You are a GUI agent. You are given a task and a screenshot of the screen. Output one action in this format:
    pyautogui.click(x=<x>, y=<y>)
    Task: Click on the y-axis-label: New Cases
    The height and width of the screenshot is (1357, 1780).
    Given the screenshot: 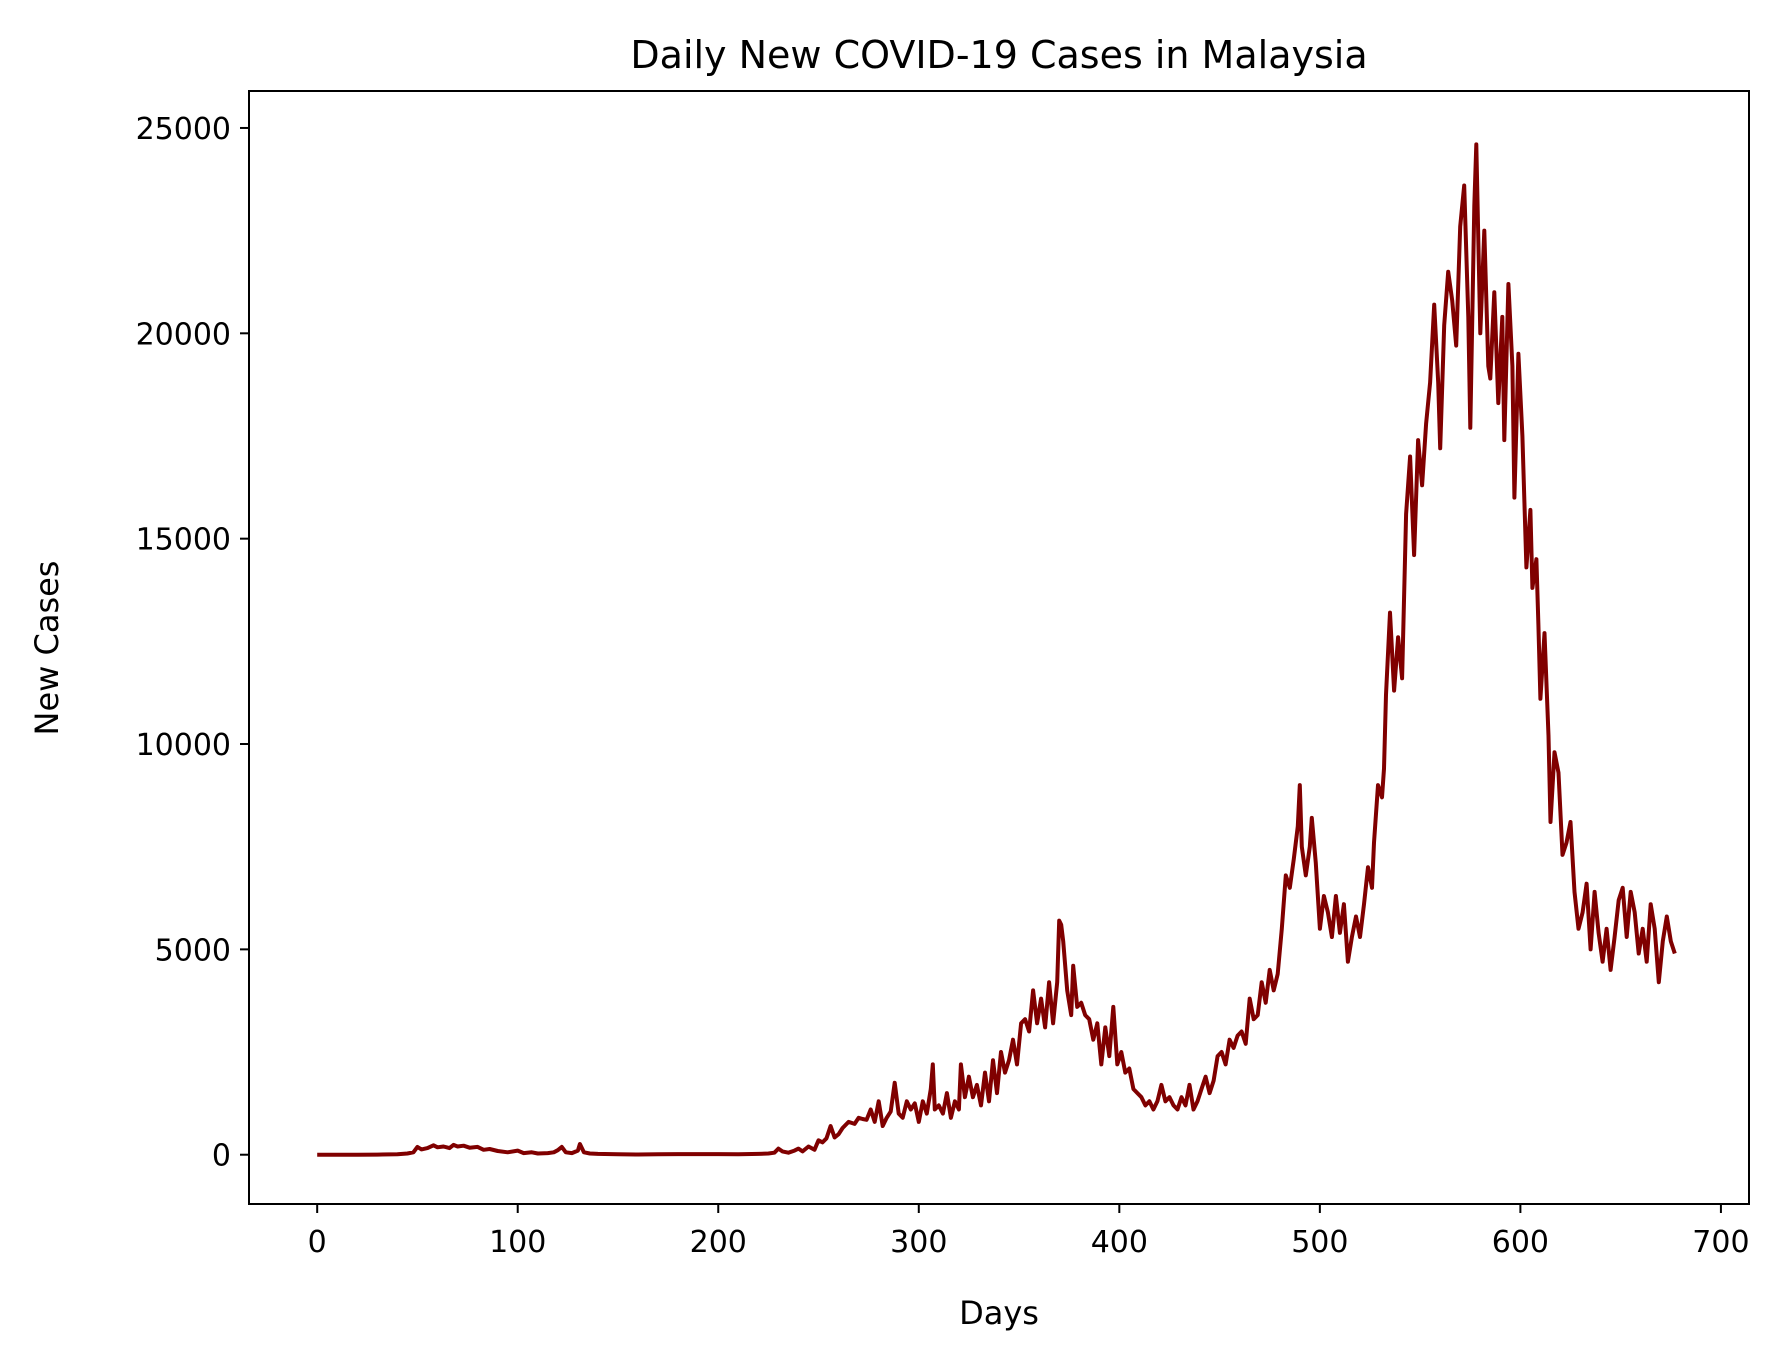 What is the action you would take?
    pyautogui.click(x=47, y=648)
    